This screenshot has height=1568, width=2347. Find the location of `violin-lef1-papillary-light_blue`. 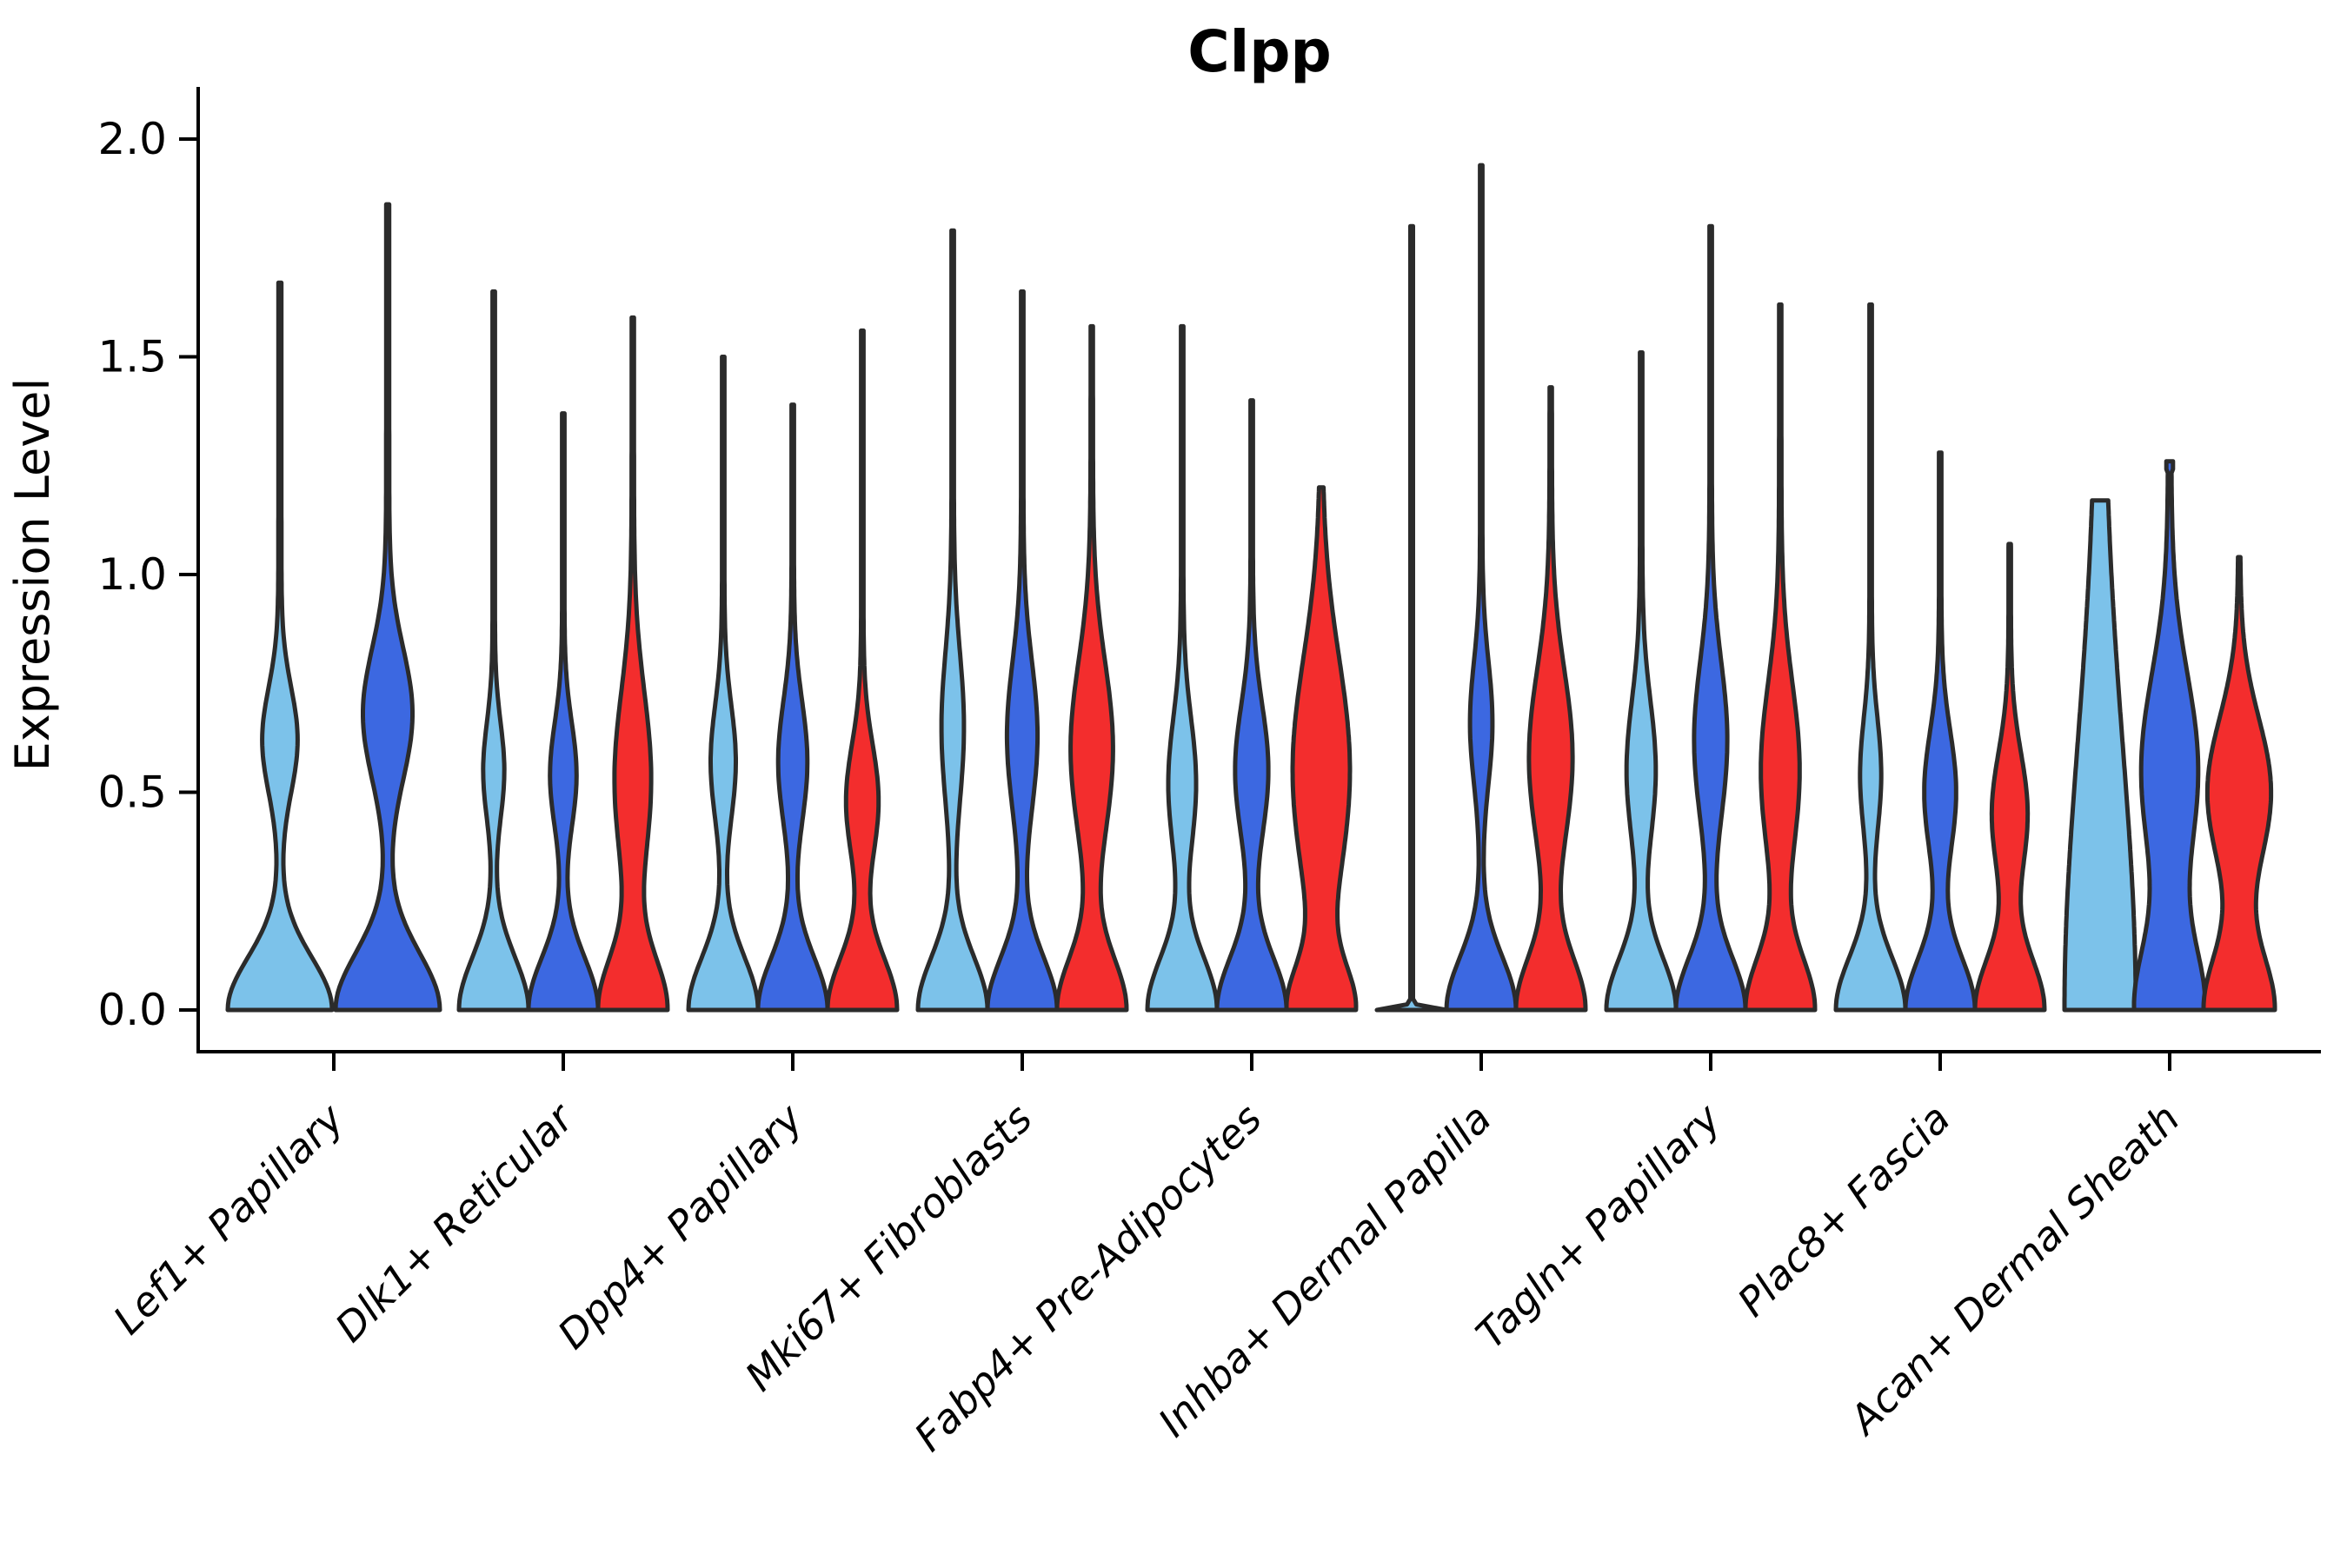

violin-lef1-papillary-light_blue is located at coordinates (280, 646).